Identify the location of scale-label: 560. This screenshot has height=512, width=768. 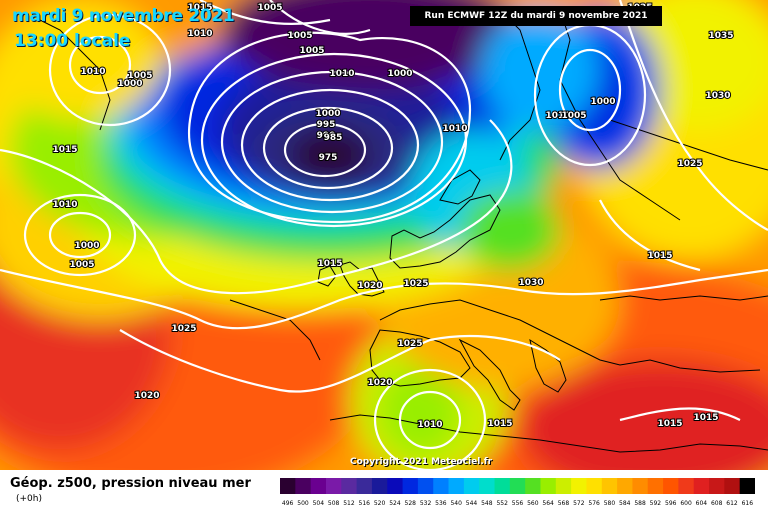
(533, 503).